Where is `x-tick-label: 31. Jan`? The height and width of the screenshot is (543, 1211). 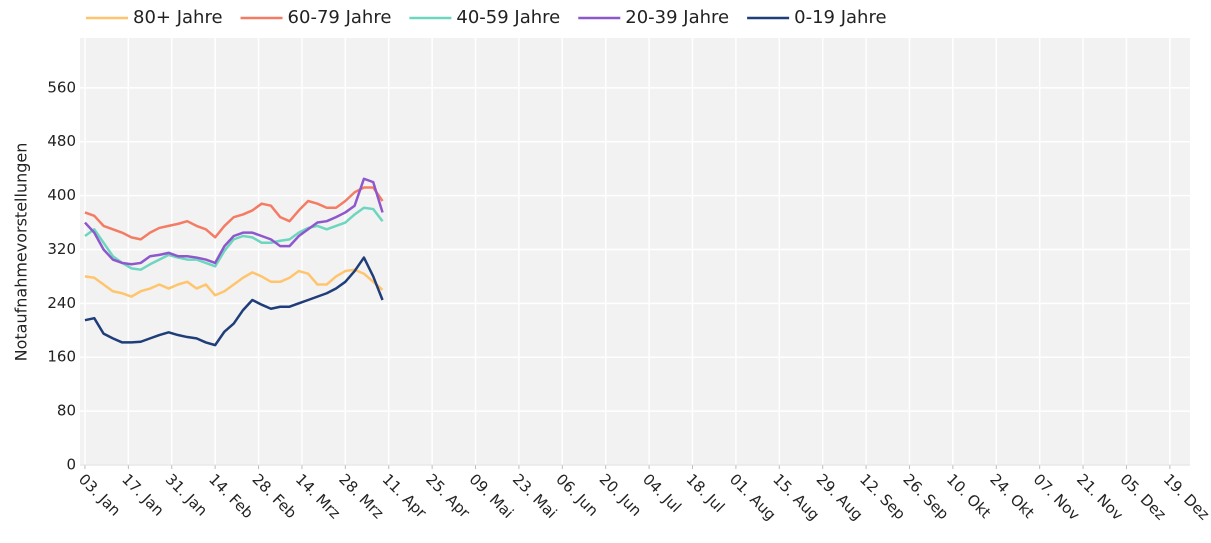 x-tick-label: 31. Jan is located at coordinates (186, 494).